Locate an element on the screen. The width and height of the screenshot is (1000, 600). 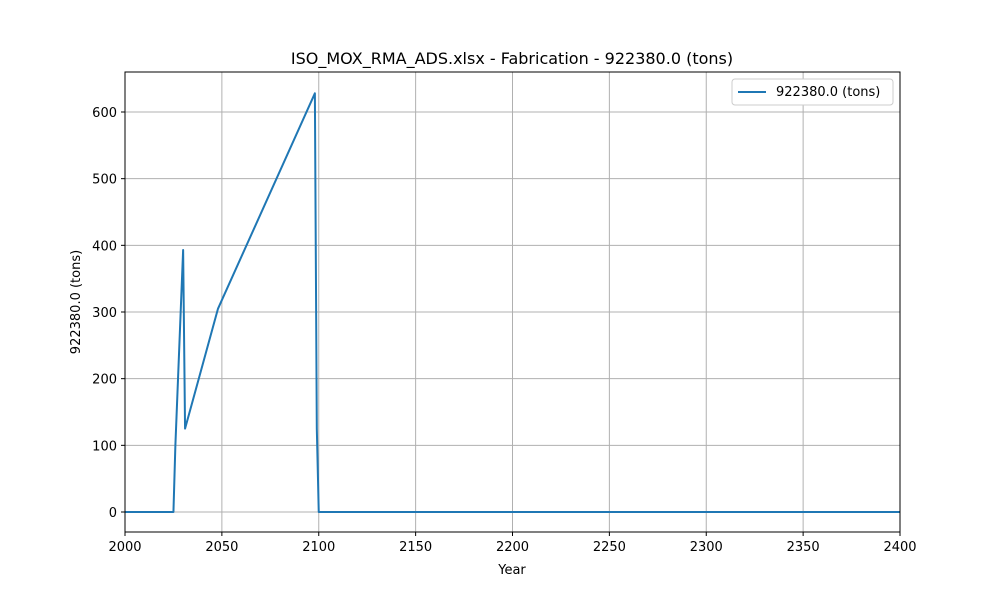
y-tick-label: 200 is located at coordinates (104, 380).